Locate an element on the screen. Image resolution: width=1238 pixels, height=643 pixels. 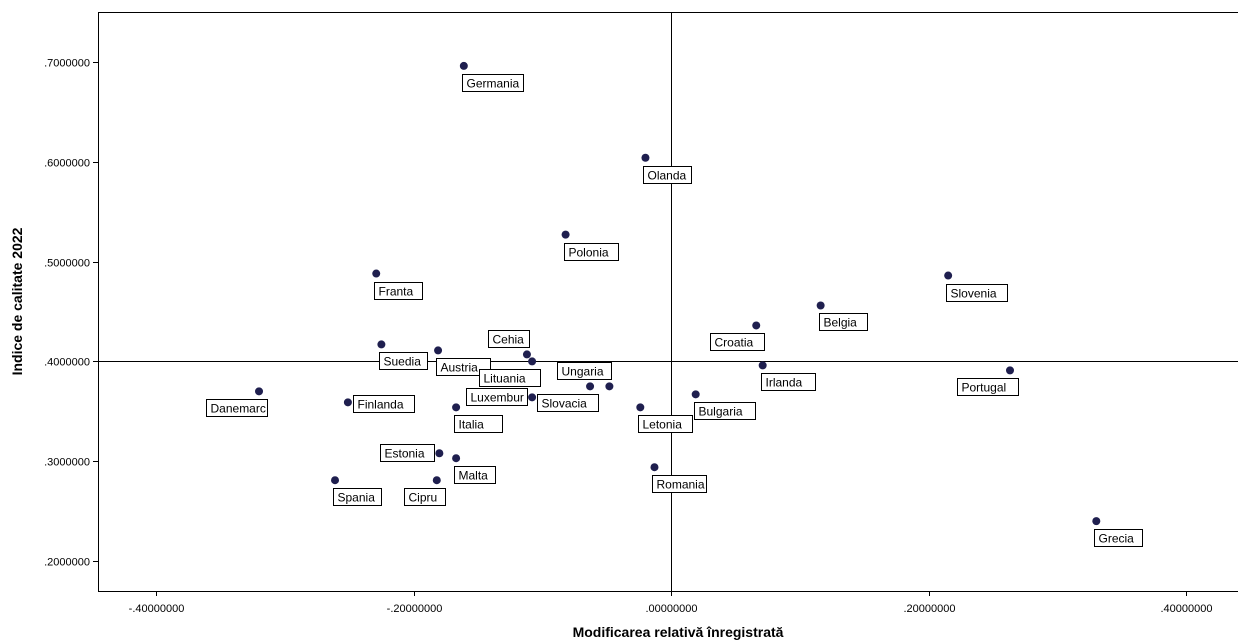
point-label-text: Ungaria is located at coordinates (583, 372).